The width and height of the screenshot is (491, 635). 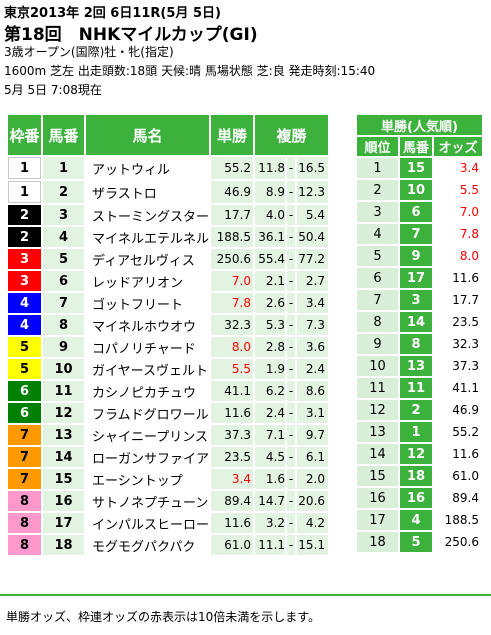 What do you see at coordinates (168, 303) in the screenshot?
I see `horse-row: 4 7 ゴットフリート 7.8 2.6-3.4` at bounding box center [168, 303].